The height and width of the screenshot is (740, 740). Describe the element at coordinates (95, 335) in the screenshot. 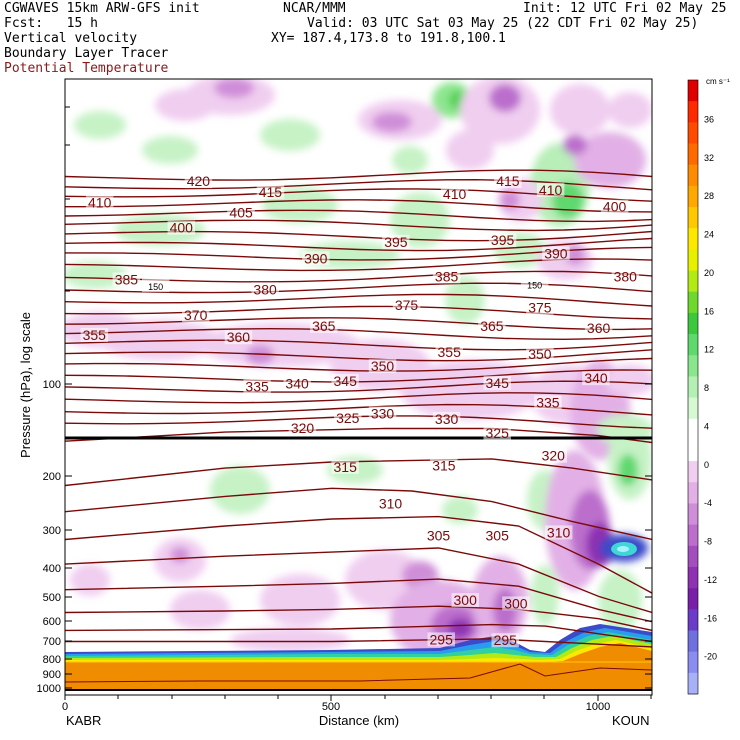

I see `svg-text: 355` at that location.